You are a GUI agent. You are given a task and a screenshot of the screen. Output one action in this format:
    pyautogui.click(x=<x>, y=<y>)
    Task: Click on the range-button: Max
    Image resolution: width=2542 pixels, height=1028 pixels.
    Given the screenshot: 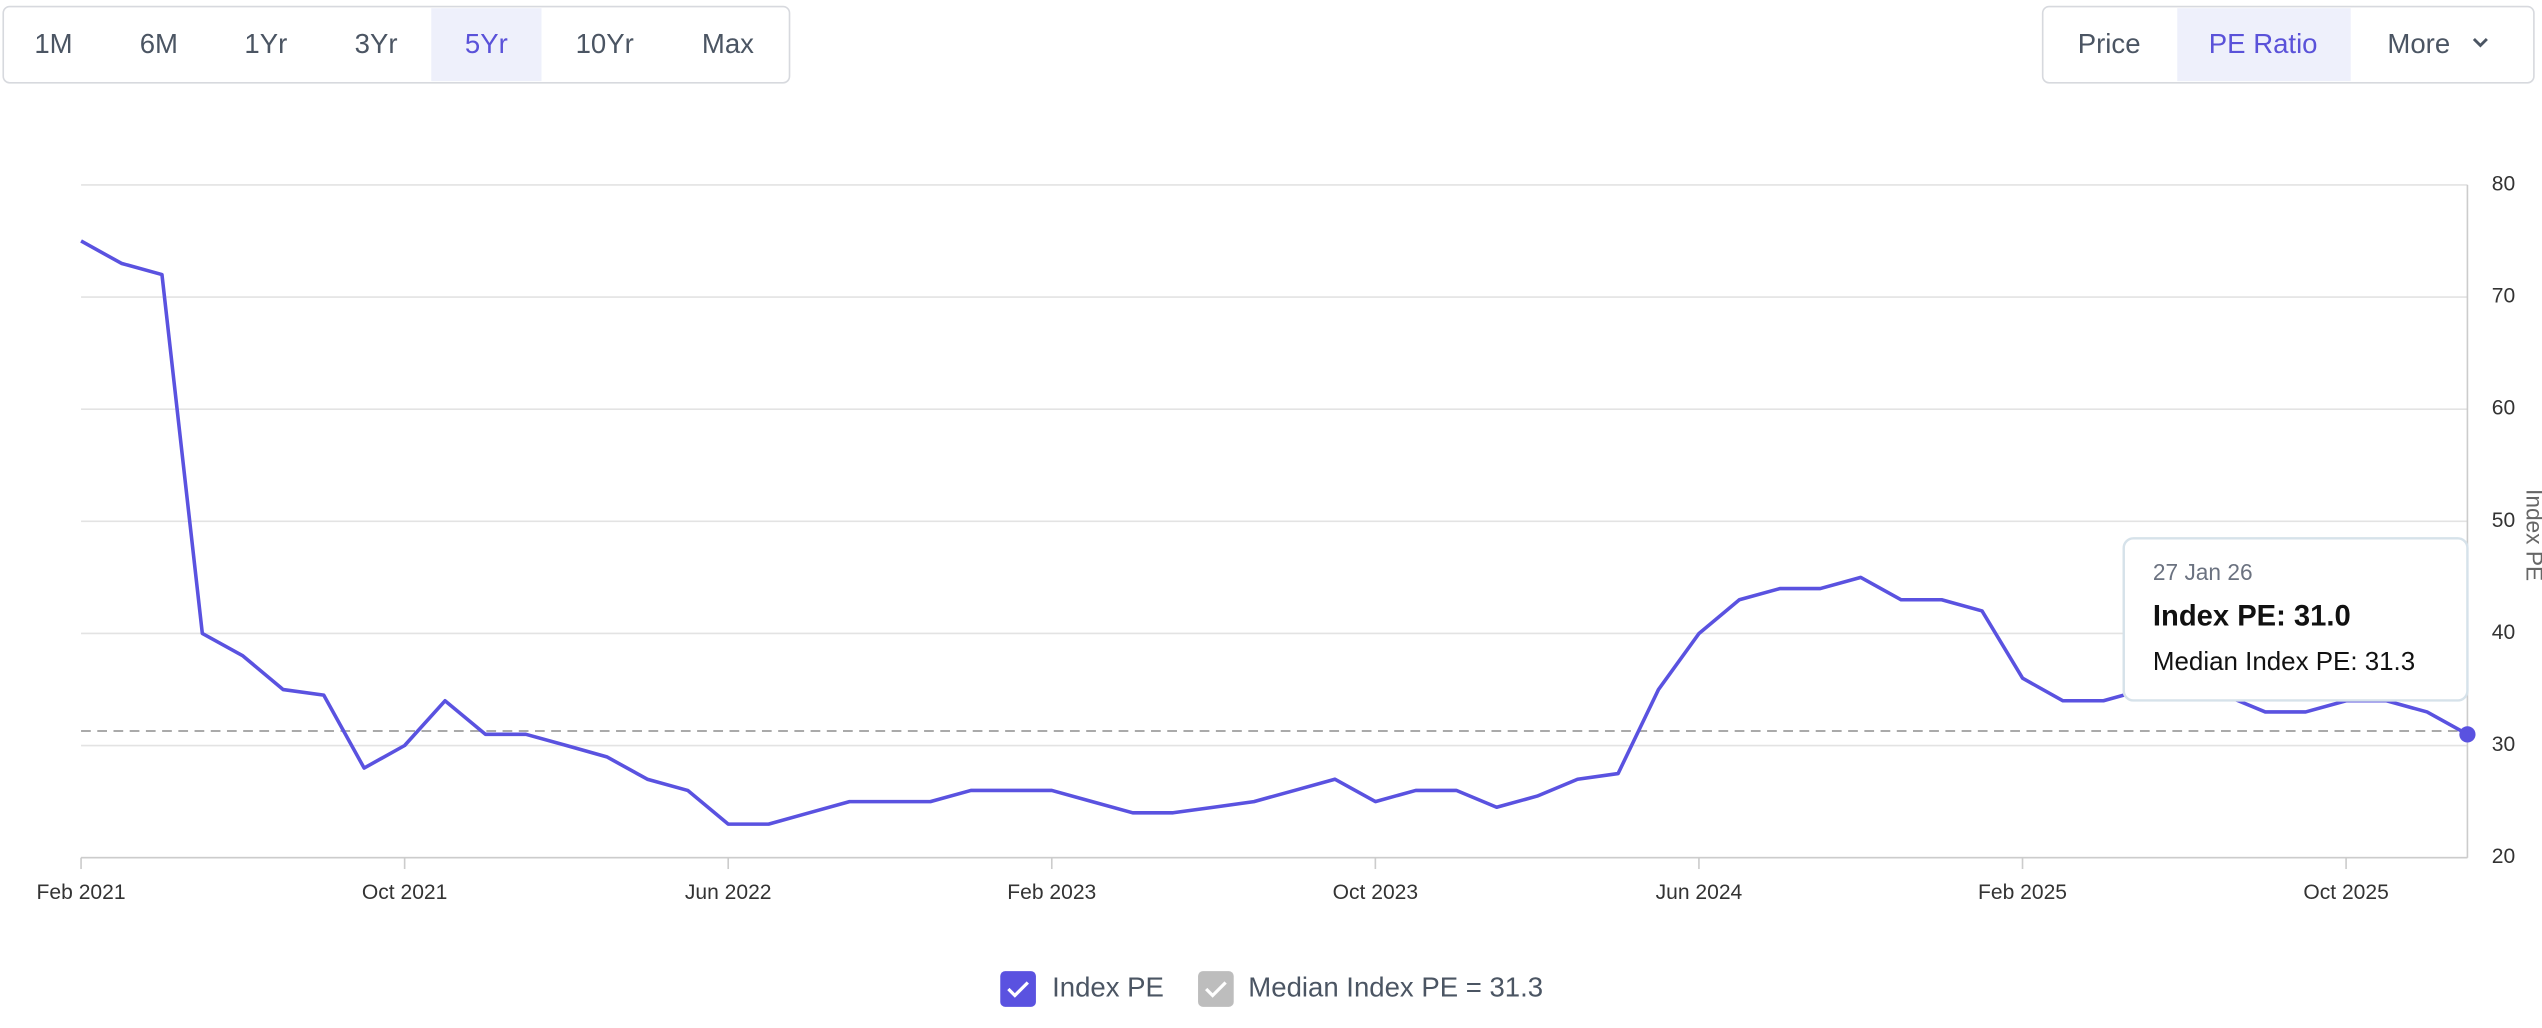 What is the action you would take?
    pyautogui.click(x=728, y=43)
    